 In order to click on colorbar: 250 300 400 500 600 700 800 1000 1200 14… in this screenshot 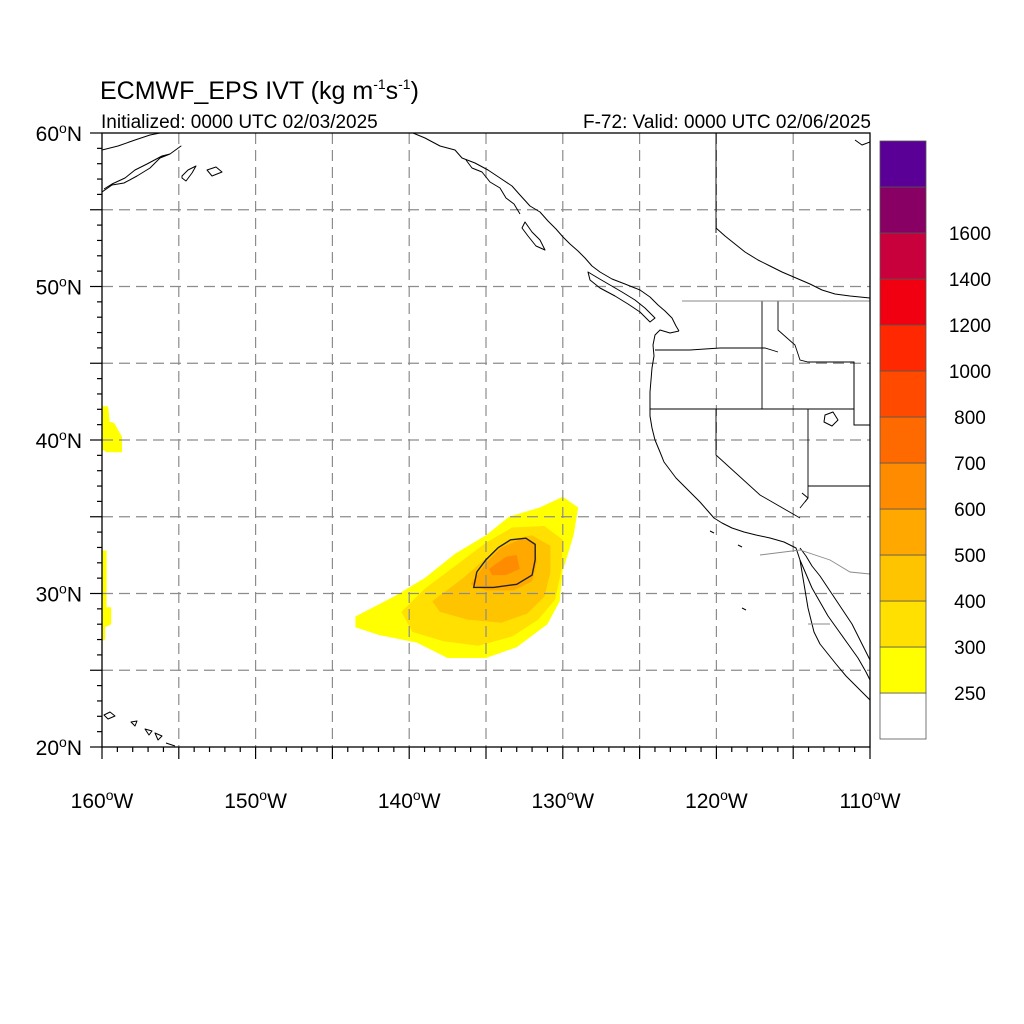, I will do `click(935, 440)`.